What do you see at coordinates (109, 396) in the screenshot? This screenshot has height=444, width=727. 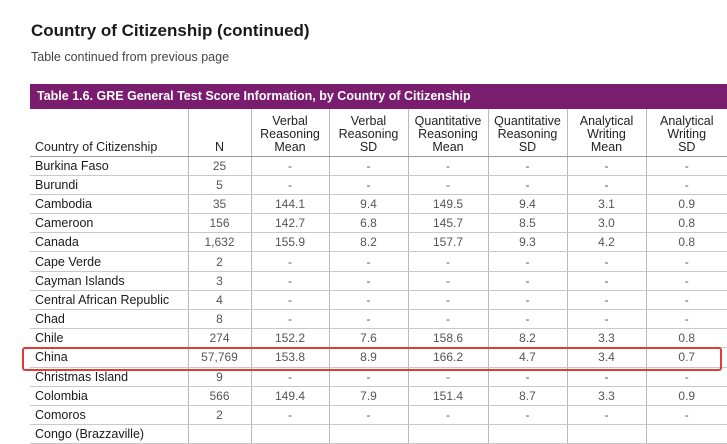 I see `cell-country: Colombia` at bounding box center [109, 396].